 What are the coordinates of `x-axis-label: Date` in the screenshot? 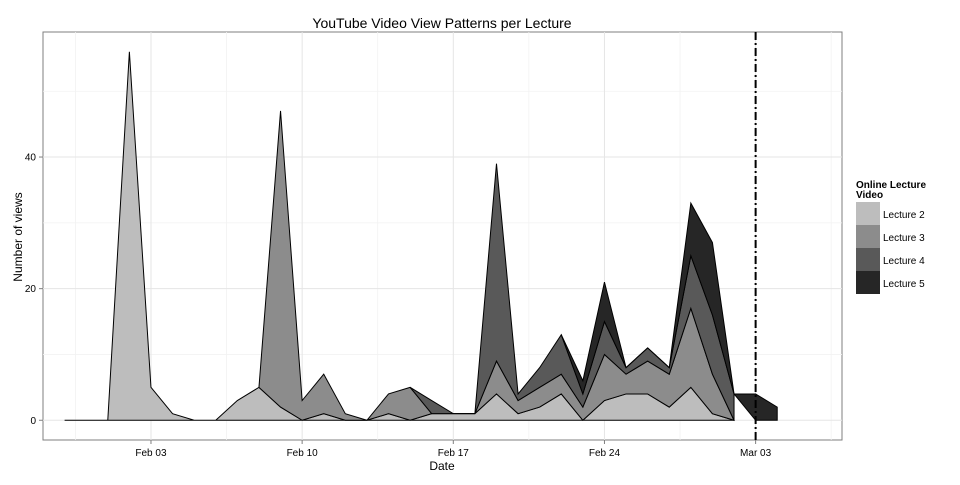 It's located at (442, 466).